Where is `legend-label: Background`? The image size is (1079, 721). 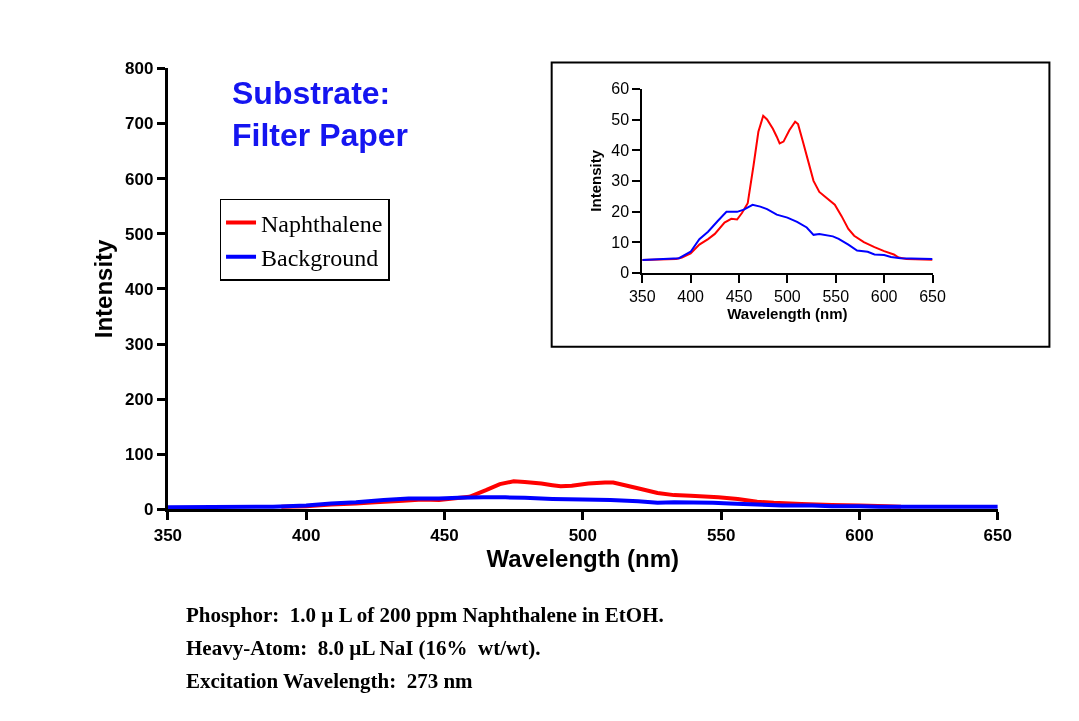 legend-label: Background is located at coordinates (320, 258).